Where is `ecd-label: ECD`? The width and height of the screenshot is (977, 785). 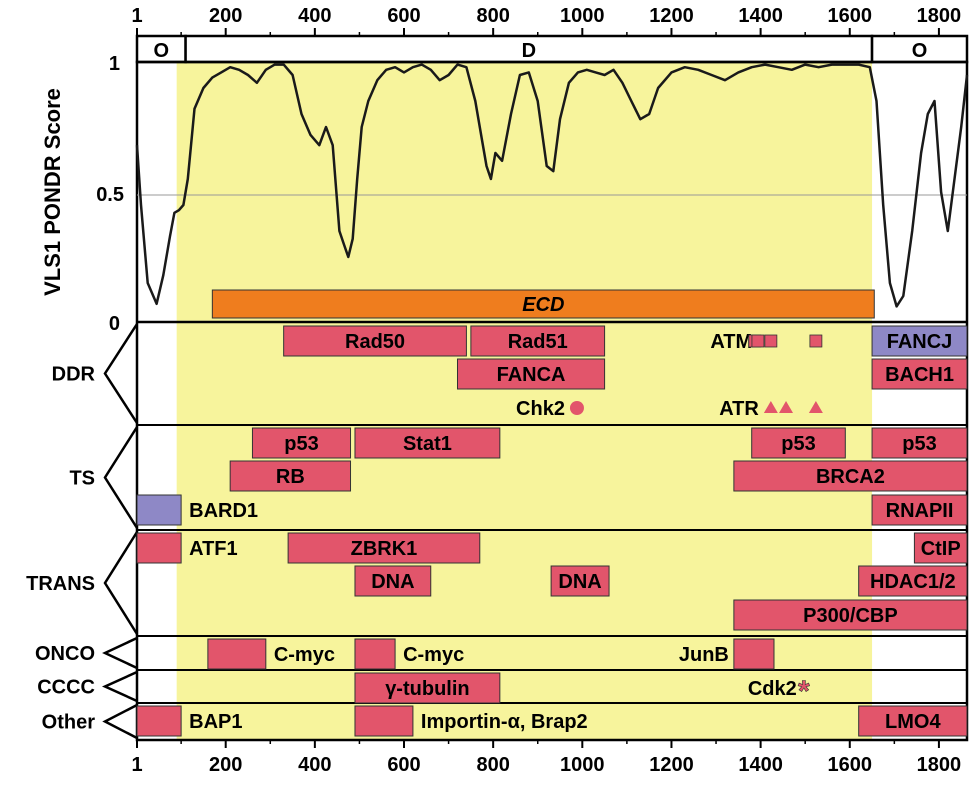 ecd-label: ECD is located at coordinates (543, 305).